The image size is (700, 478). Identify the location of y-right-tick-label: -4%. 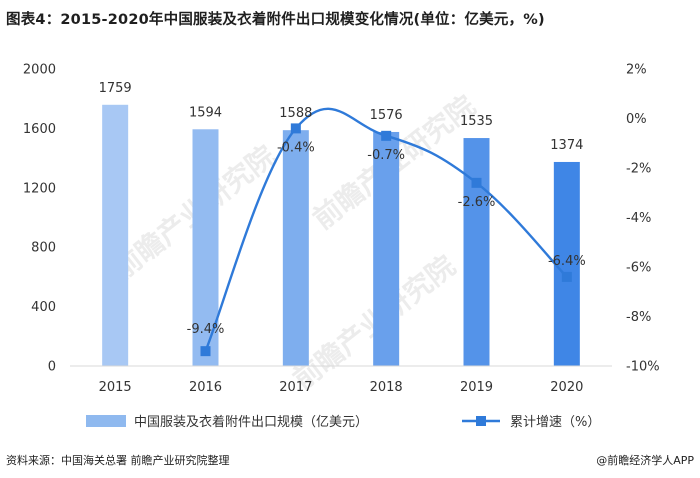
(638, 218).